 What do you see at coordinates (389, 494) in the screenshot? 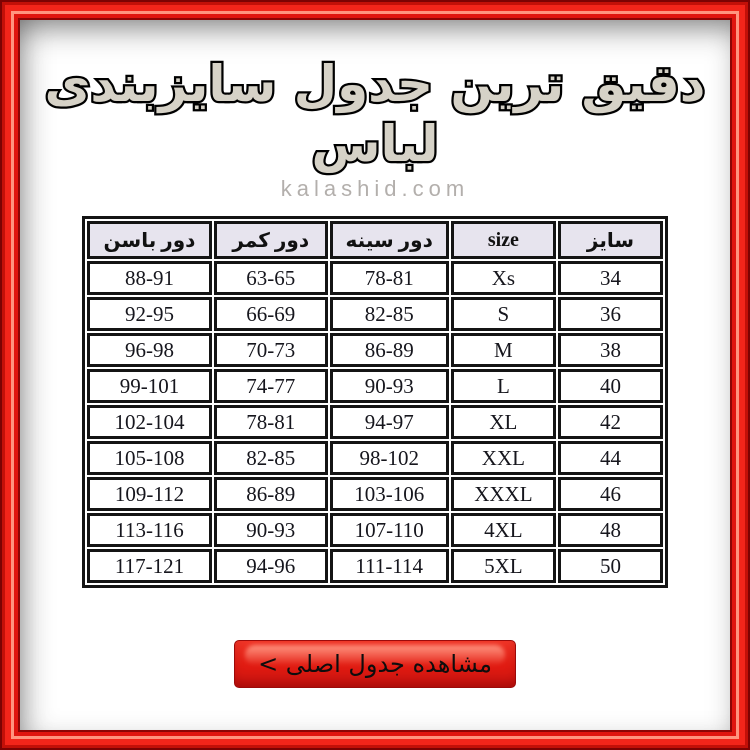
I see `table-cell: 103-106` at bounding box center [389, 494].